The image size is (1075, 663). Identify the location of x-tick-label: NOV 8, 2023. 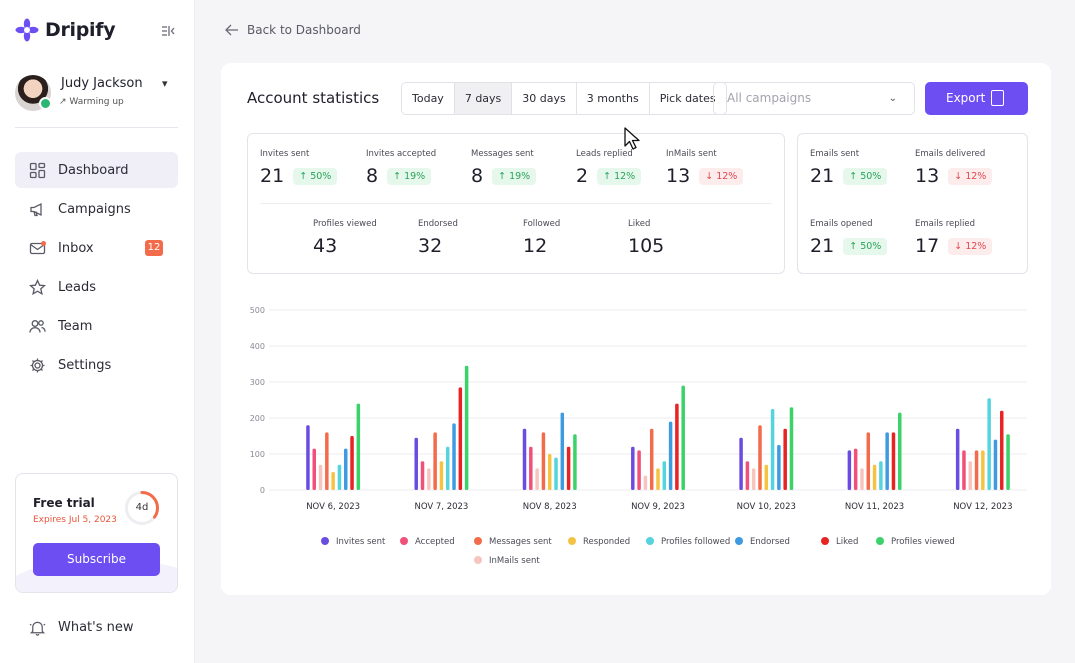
(550, 507).